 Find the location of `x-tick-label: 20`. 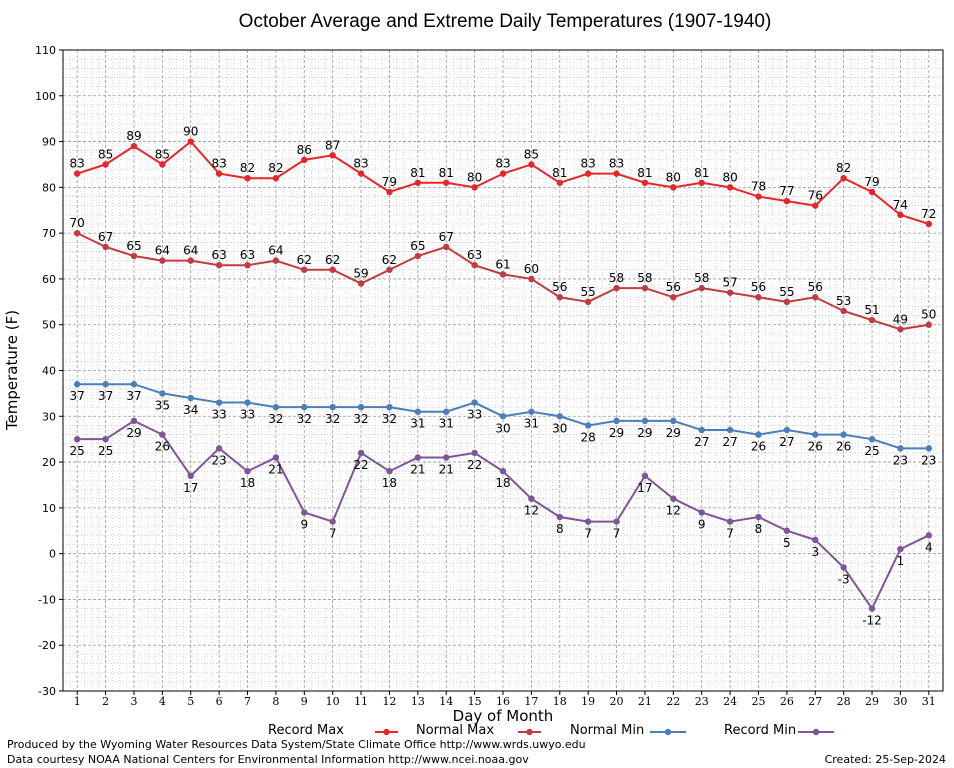

x-tick-label: 20 is located at coordinates (617, 701).